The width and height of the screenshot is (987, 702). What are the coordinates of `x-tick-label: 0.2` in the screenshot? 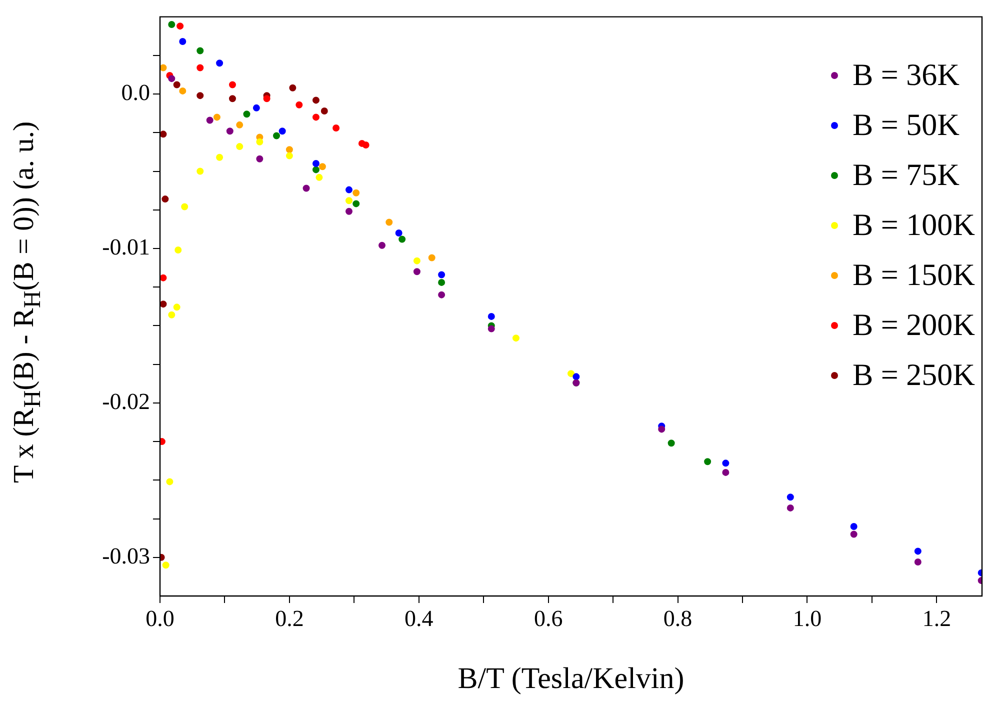 It's located at (289, 618).